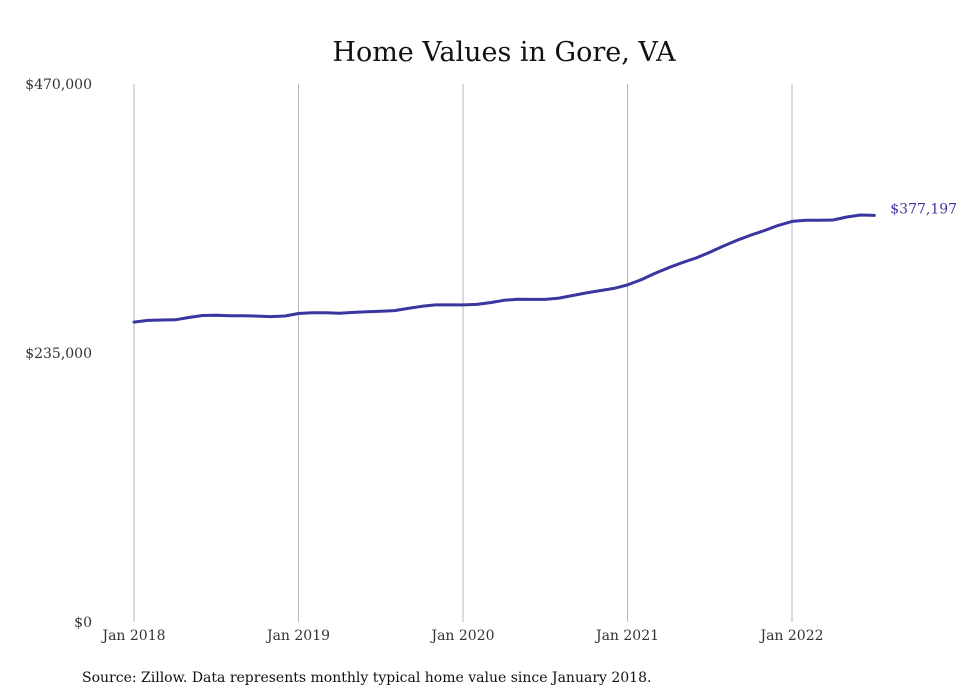 This screenshot has height=699, width=980. I want to click on chart-title: Home Values in Gore, VA, so click(504, 52).